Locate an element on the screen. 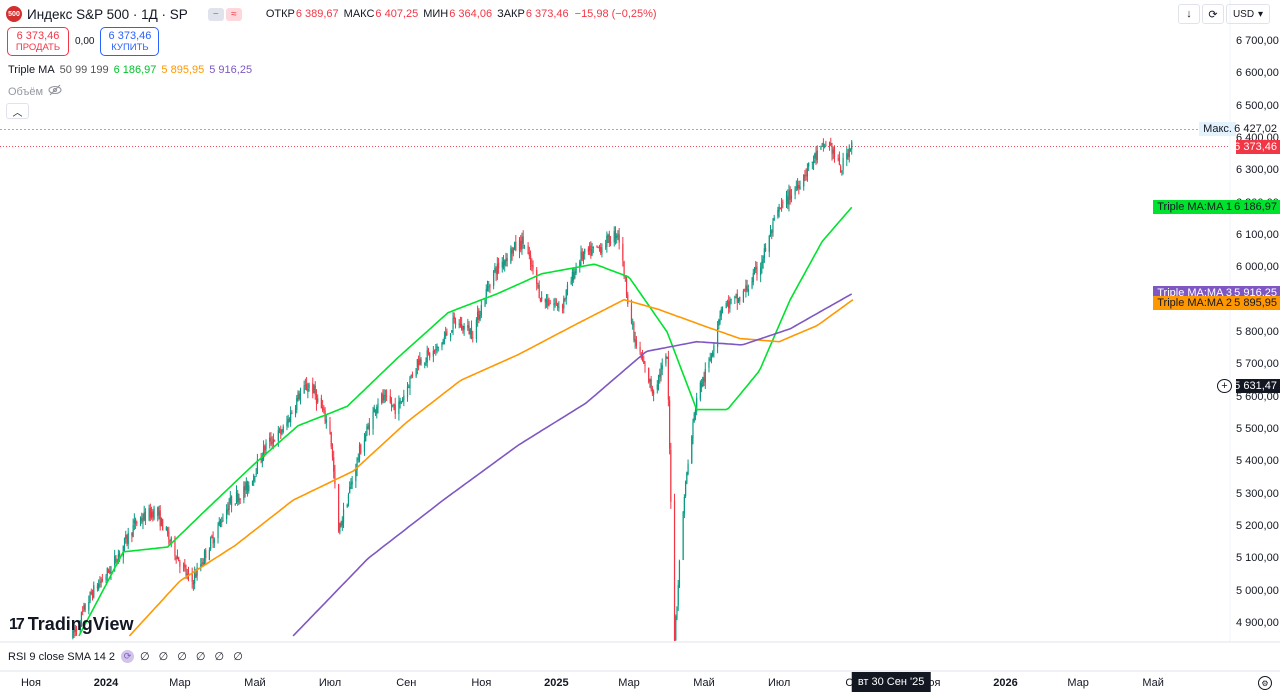 This screenshot has height=695, width=1280. sell-label: ПРОДАТЬ is located at coordinates (38, 47).